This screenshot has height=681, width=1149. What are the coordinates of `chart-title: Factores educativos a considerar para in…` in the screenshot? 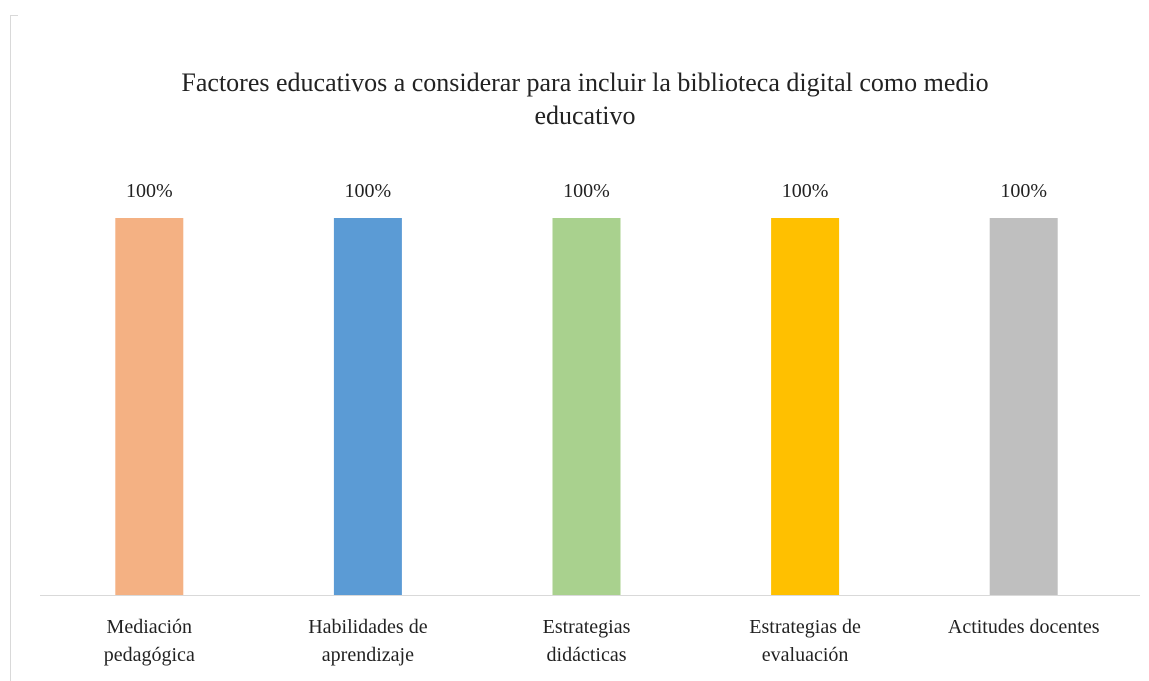 It's located at (585, 99).